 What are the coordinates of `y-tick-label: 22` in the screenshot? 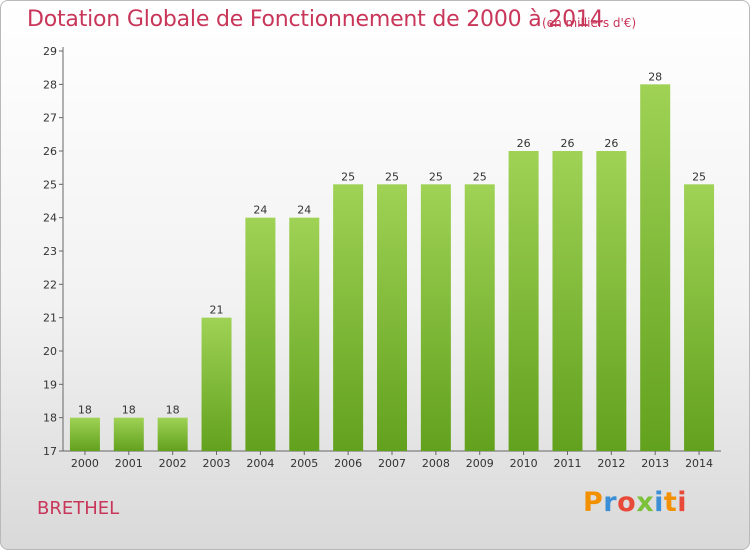 It's located at (50, 284).